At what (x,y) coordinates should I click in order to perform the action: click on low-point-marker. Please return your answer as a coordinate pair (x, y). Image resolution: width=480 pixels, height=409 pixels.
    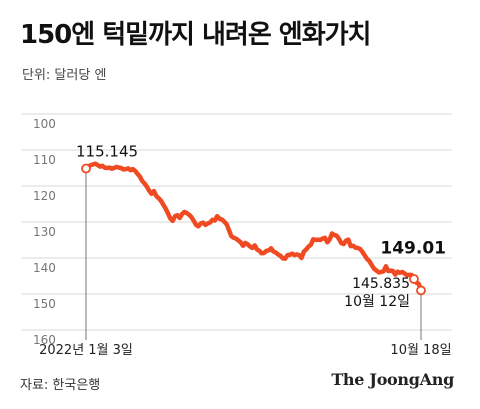
    Looking at the image, I should click on (414, 279).